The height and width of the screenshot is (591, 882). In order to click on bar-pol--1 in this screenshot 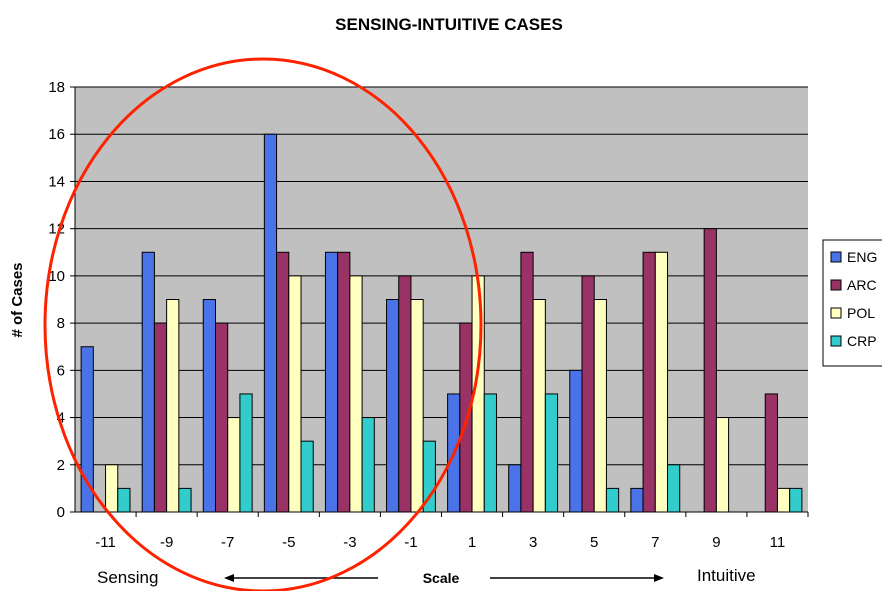, I will do `click(417, 406)`.